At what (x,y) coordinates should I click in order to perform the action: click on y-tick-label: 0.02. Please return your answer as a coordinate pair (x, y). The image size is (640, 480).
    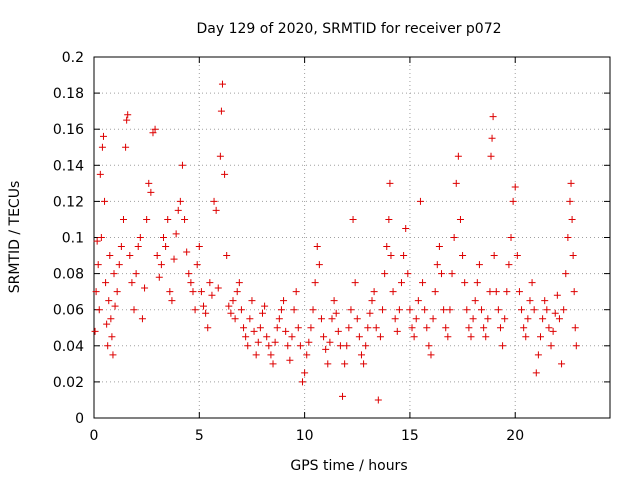
    Looking at the image, I should click on (68, 383).